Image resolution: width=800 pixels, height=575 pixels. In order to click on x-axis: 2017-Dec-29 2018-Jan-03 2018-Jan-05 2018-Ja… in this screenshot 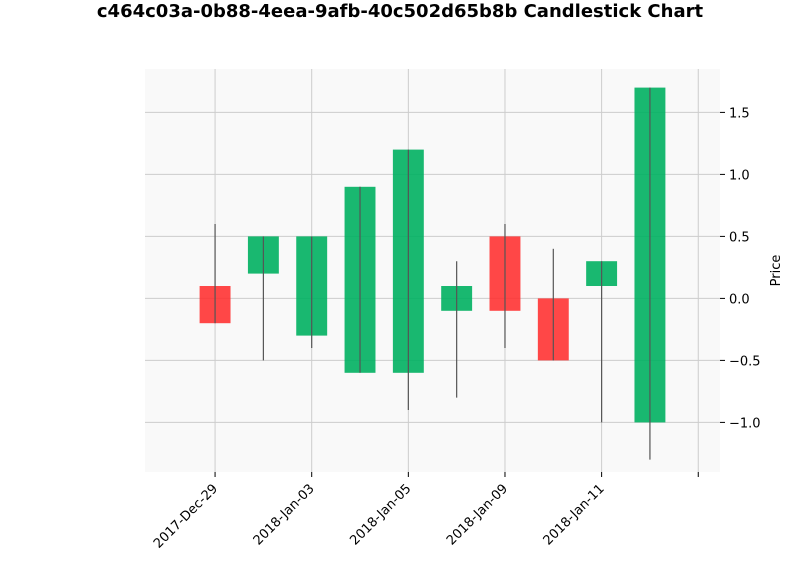, I will do `click(425, 512)`.